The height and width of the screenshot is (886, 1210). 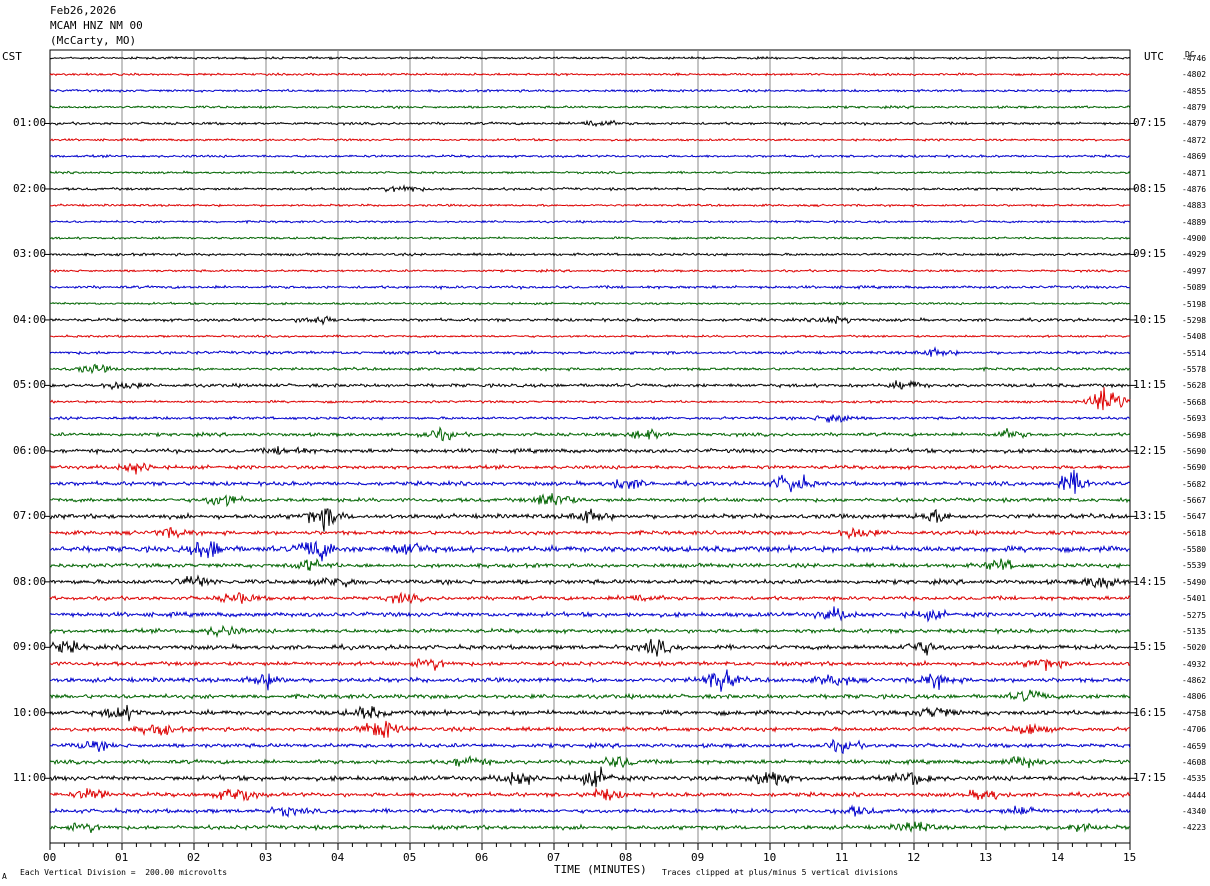 What do you see at coordinates (1194, 812) in the screenshot?
I see `dc-offset-label: -4340` at bounding box center [1194, 812].